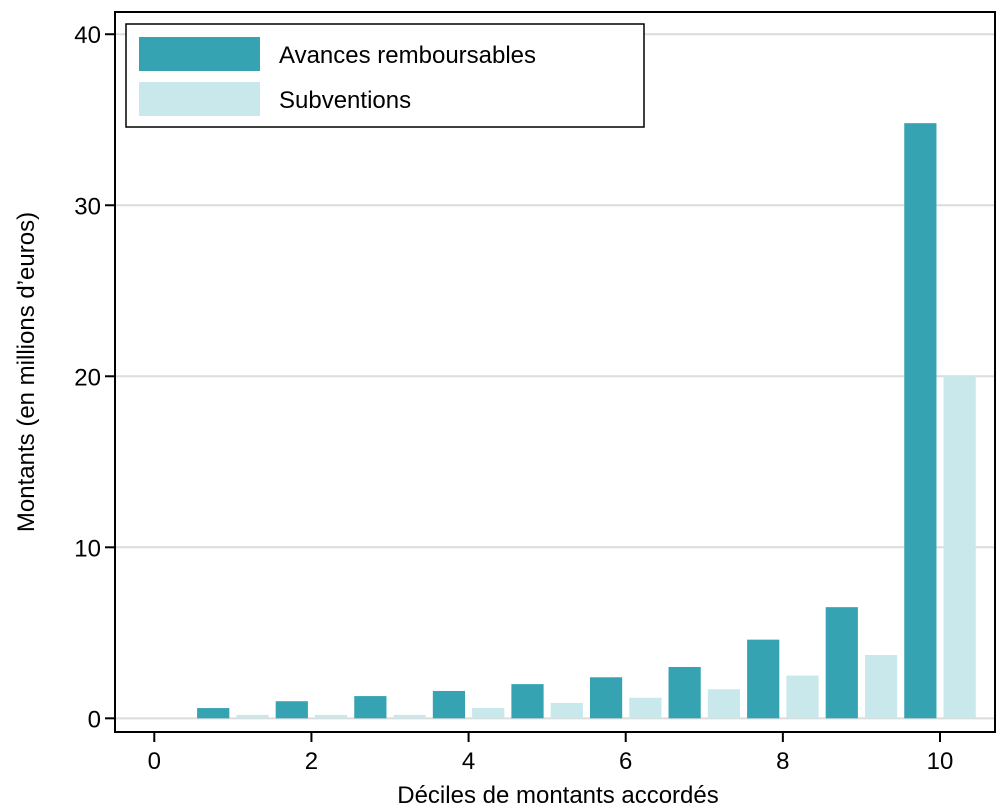 This screenshot has width=997, height=809. What do you see at coordinates (625, 761) in the screenshot?
I see `x-tick-label: 6` at bounding box center [625, 761].